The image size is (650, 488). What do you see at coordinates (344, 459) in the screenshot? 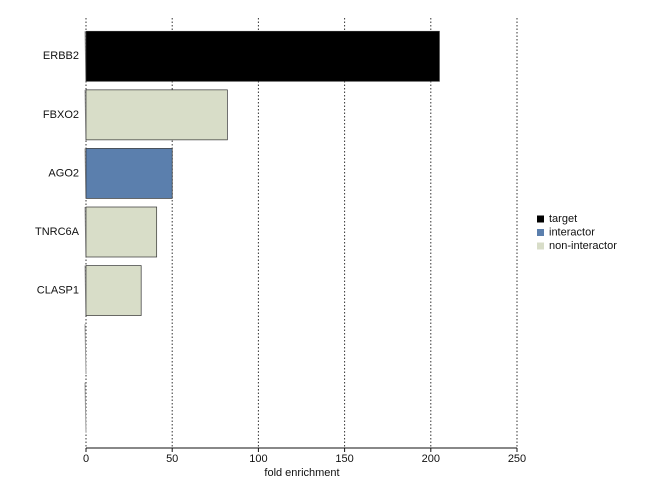
I see `x-tick-label: 150` at bounding box center [344, 459].